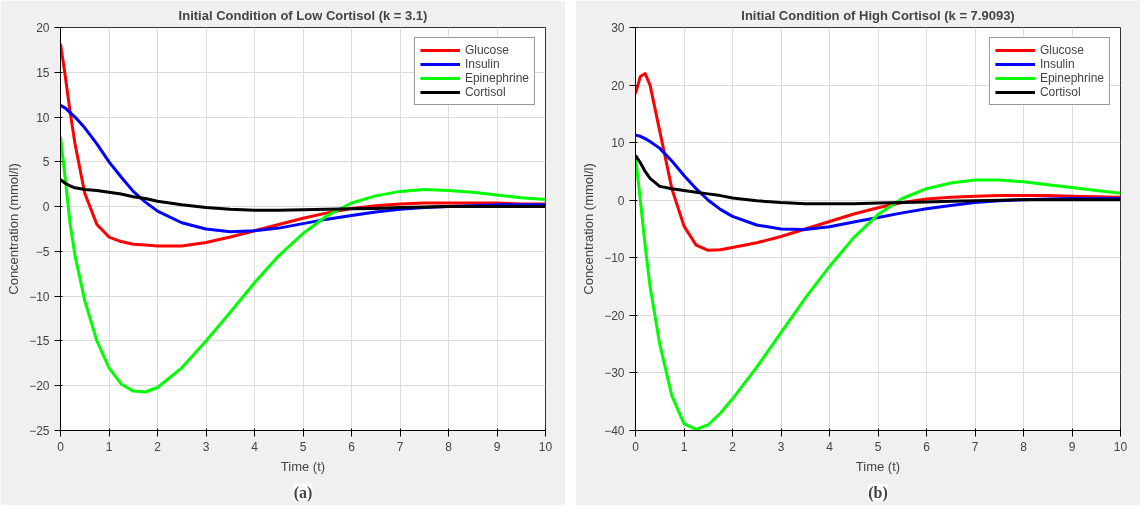 Image resolution: width=1146 pixels, height=512 pixels. Describe the element at coordinates (39, 431) in the screenshot. I see `y-tick-label: −25` at that location.